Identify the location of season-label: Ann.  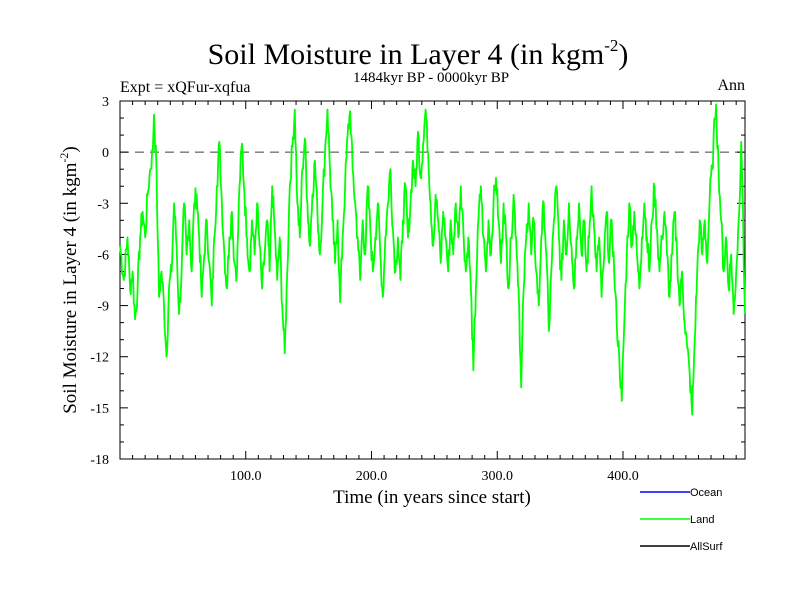
(731, 85).